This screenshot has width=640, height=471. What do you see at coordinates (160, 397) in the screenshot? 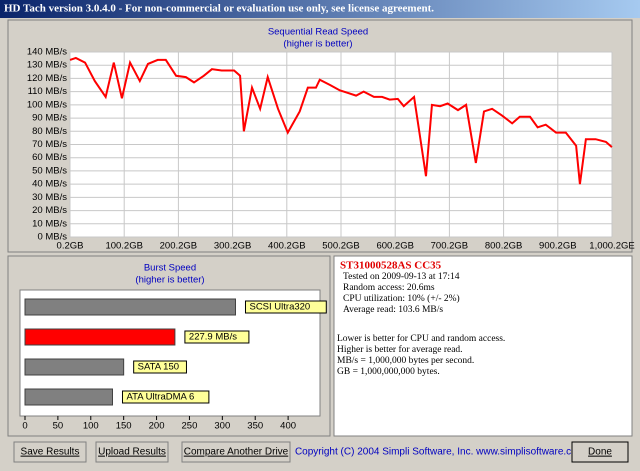
I see `bar-label-text: ATA UltraDMA 6` at bounding box center [160, 397].